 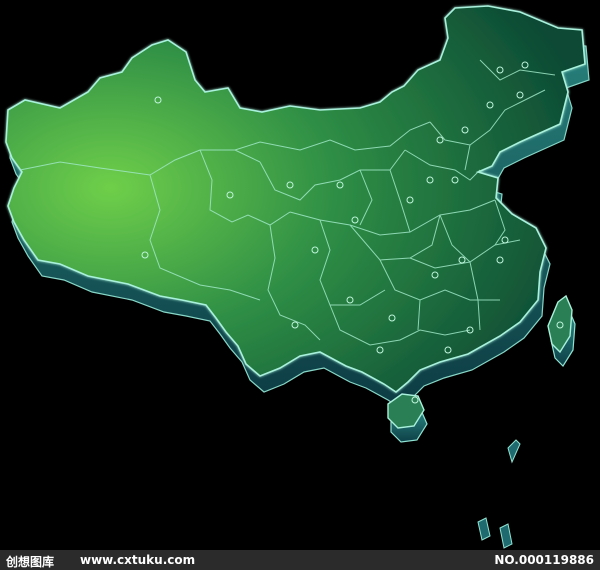 What do you see at coordinates (544, 560) in the screenshot?
I see `image-number: NO.000119886` at bounding box center [544, 560].